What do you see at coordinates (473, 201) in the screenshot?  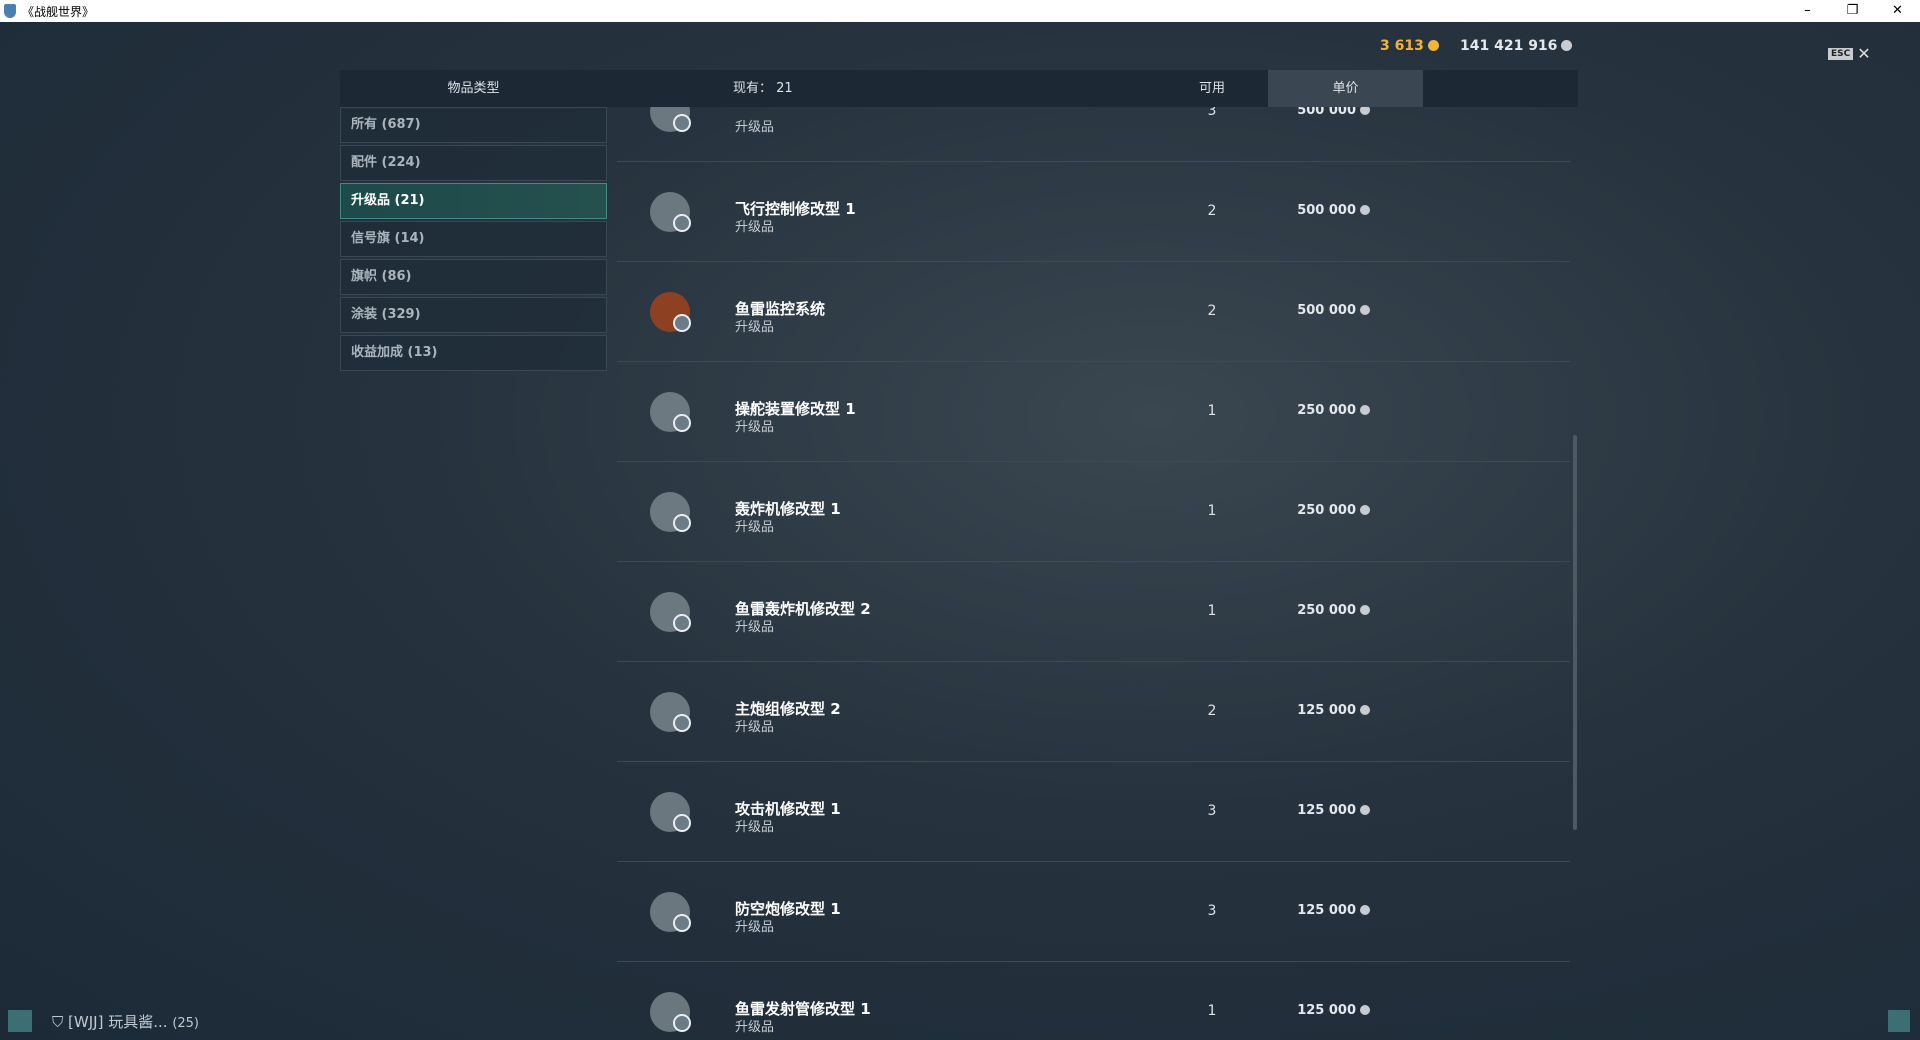 I see `category-item: 升级品 (21)` at bounding box center [473, 201].